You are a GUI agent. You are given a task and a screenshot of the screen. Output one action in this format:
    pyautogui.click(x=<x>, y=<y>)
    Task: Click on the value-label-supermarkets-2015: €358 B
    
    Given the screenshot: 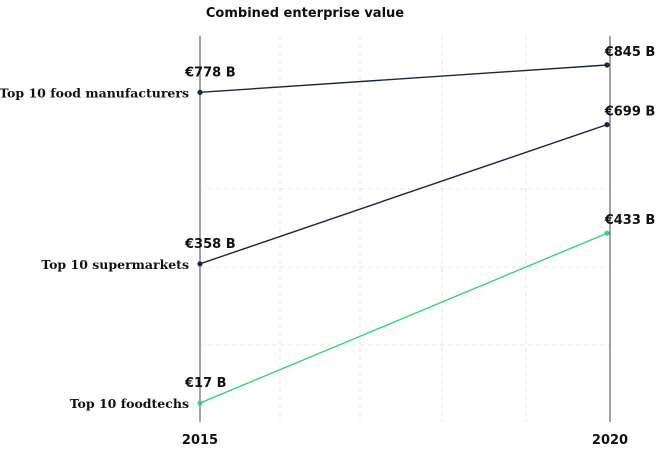 What is the action you would take?
    pyautogui.click(x=210, y=244)
    